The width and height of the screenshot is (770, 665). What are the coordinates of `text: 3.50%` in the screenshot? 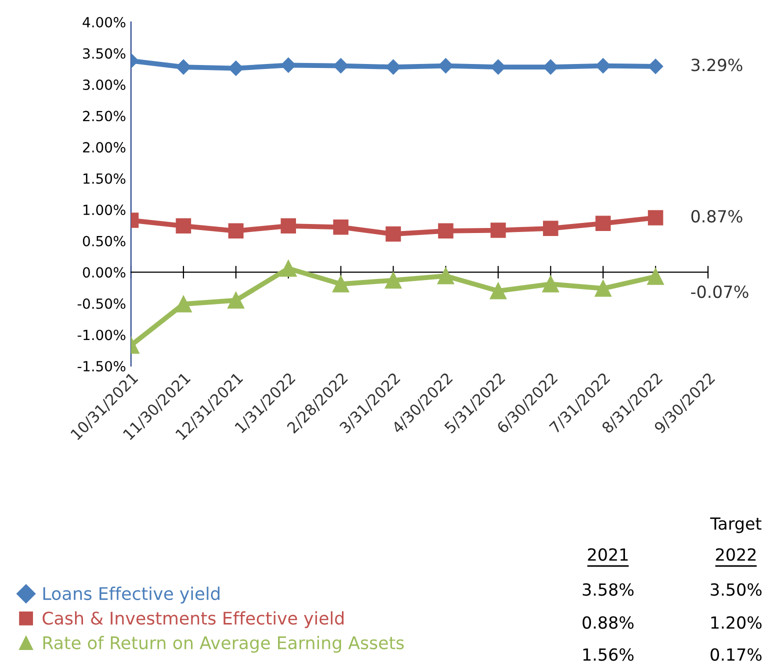 It's located at (736, 589).